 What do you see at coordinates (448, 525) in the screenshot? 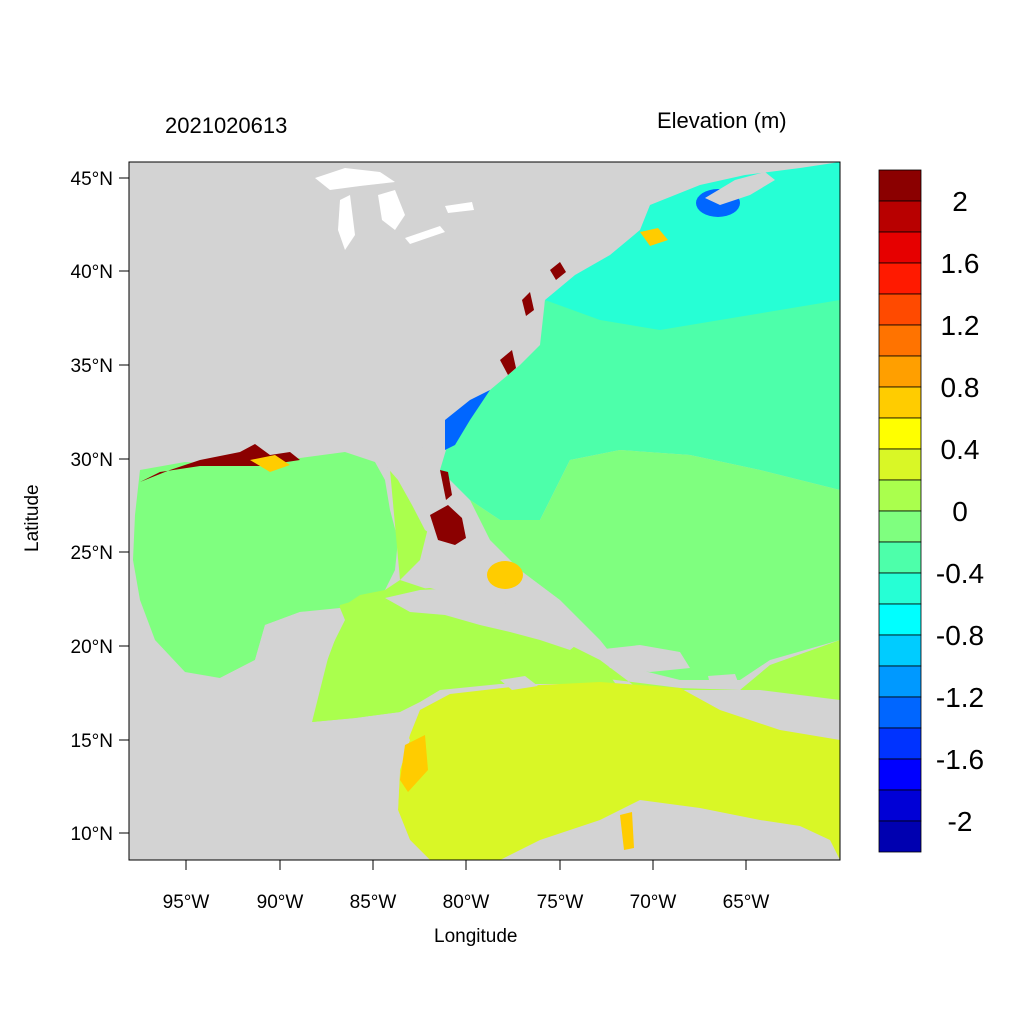
I see `florida-surge` at bounding box center [448, 525].